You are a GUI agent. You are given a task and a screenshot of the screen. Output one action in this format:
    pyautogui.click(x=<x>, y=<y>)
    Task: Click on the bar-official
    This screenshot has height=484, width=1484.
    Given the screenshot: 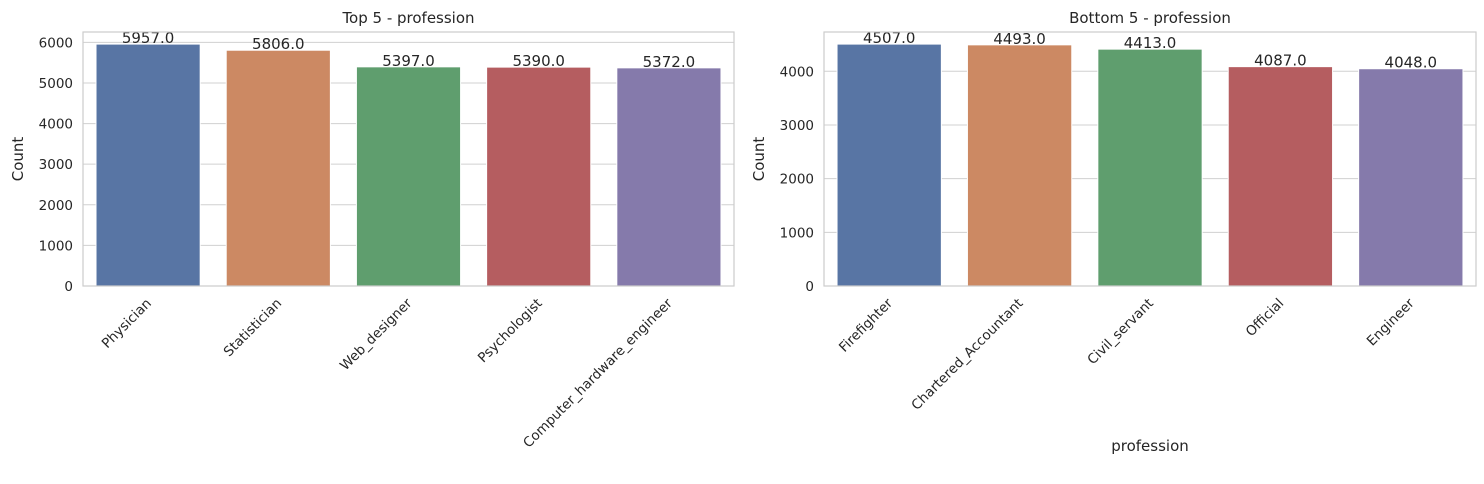 What is the action you would take?
    pyautogui.click(x=1280, y=176)
    